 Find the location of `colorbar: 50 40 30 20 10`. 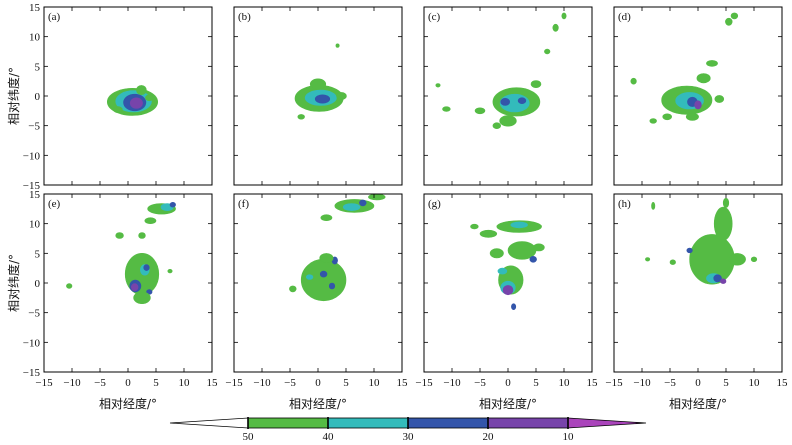

colorbar: 50 40 30 20 10 is located at coordinates (408, 430).